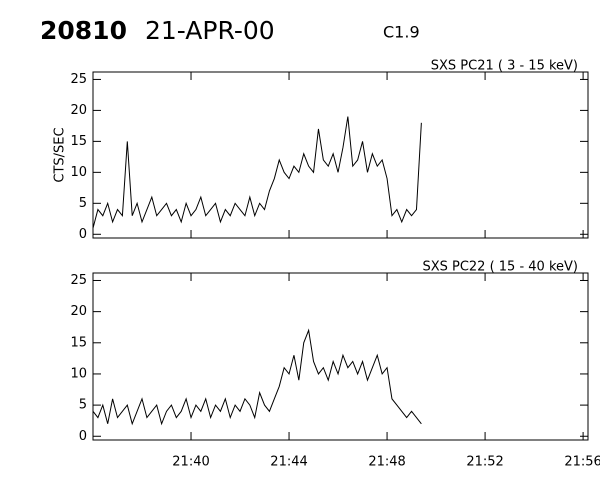  Describe the element at coordinates (83, 30) in the screenshot. I see `event-id: 20810` at that location.